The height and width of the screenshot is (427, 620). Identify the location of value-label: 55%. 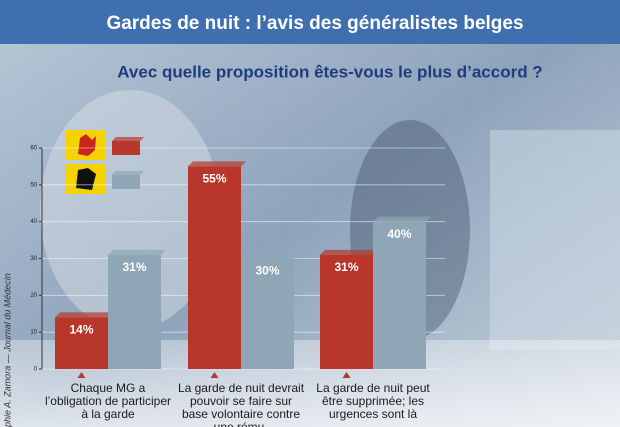
(214, 179).